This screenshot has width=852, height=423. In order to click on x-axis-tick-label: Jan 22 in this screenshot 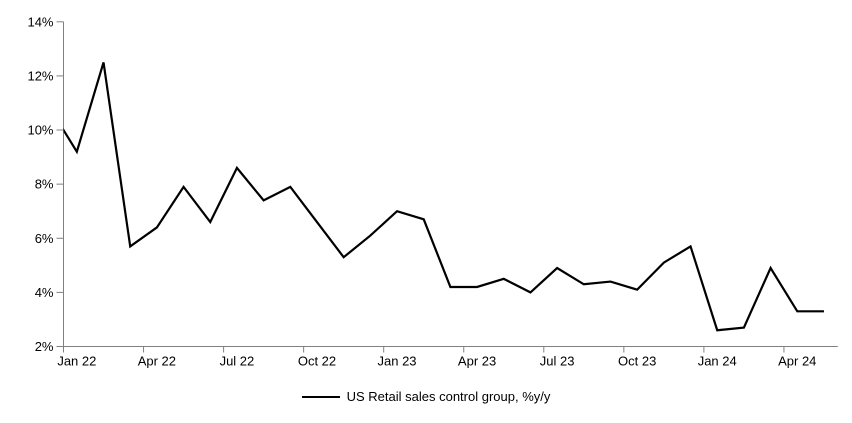, I will do `click(76, 361)`.